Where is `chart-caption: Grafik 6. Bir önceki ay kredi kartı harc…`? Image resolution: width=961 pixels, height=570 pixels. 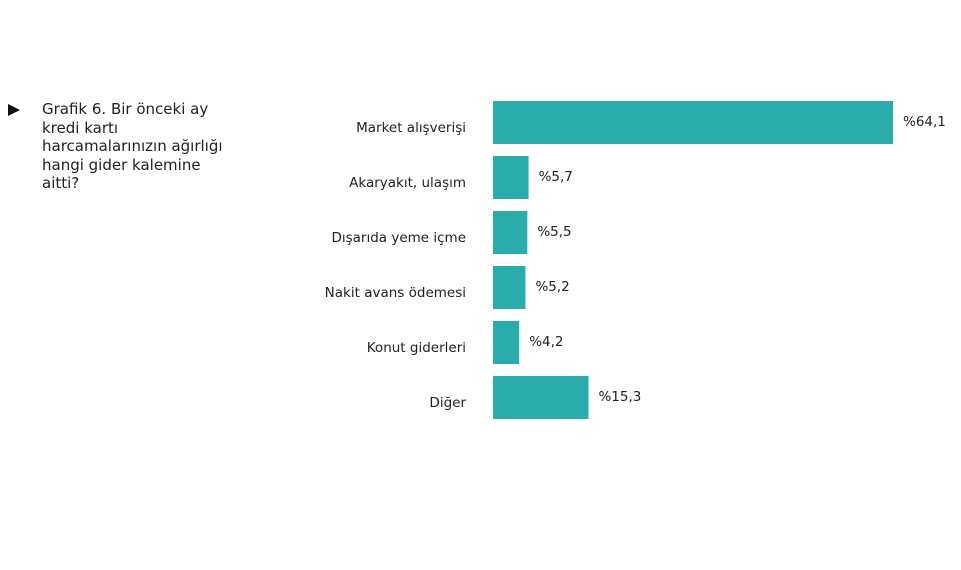 chart-caption: Grafik 6. Bir önceki ay kredi kartı harc… is located at coordinates (128, 146).